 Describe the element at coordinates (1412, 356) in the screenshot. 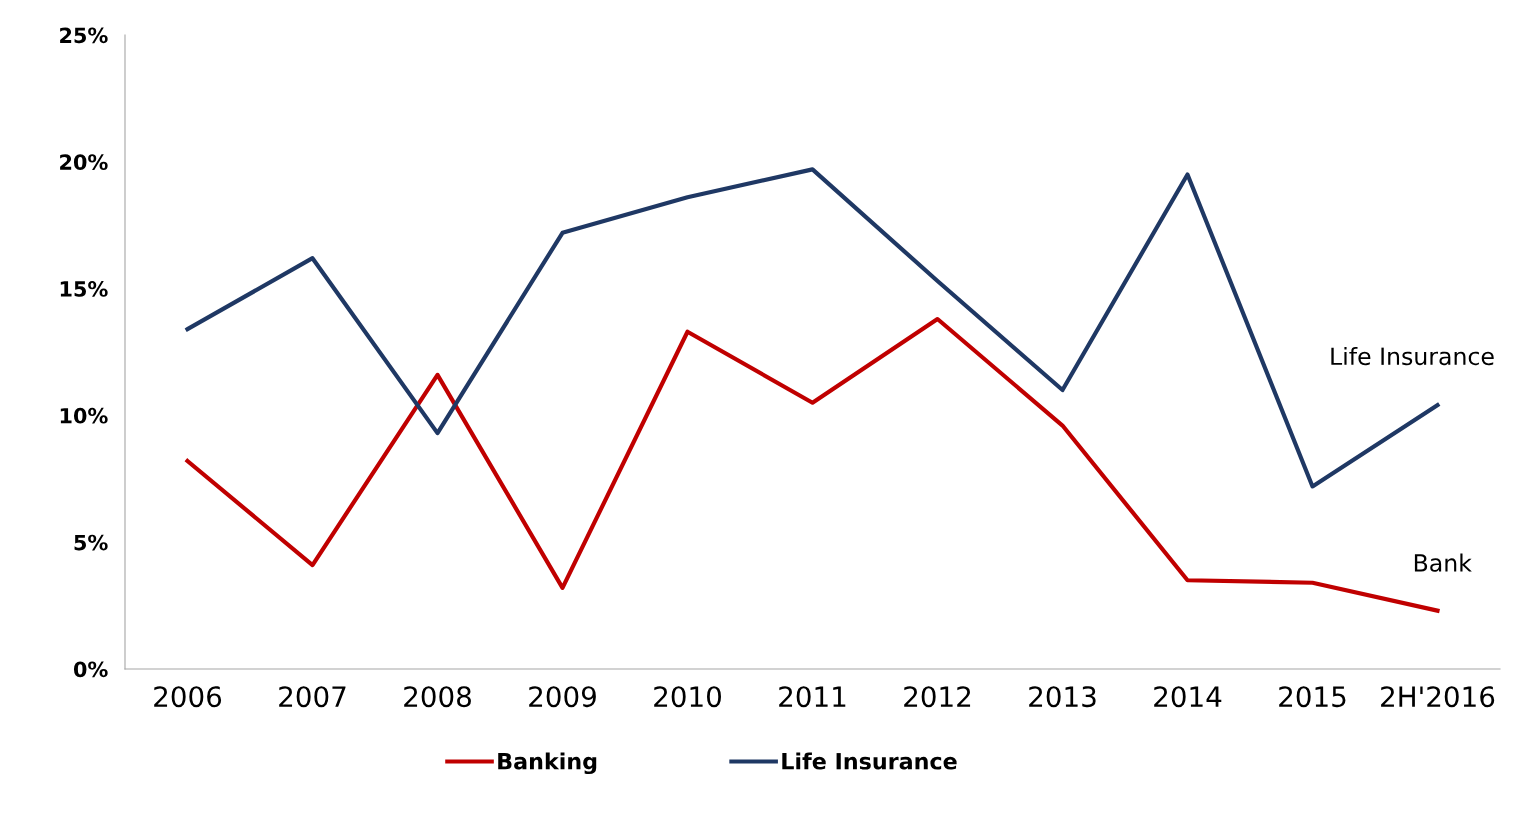

I see `annotation: Life Insurance` at that location.